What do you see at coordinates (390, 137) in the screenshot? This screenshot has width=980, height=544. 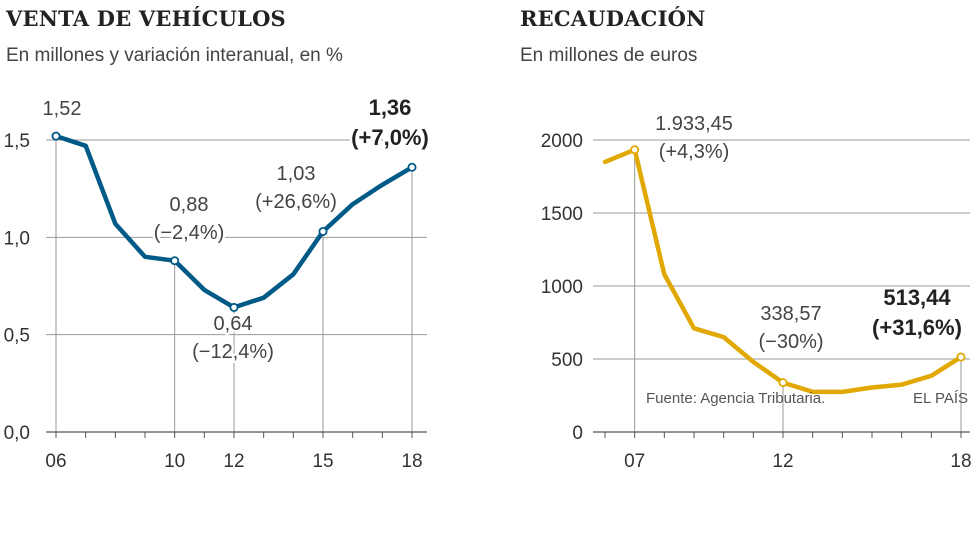 I see `sales-annotation-change: (+7,0%)` at bounding box center [390, 137].